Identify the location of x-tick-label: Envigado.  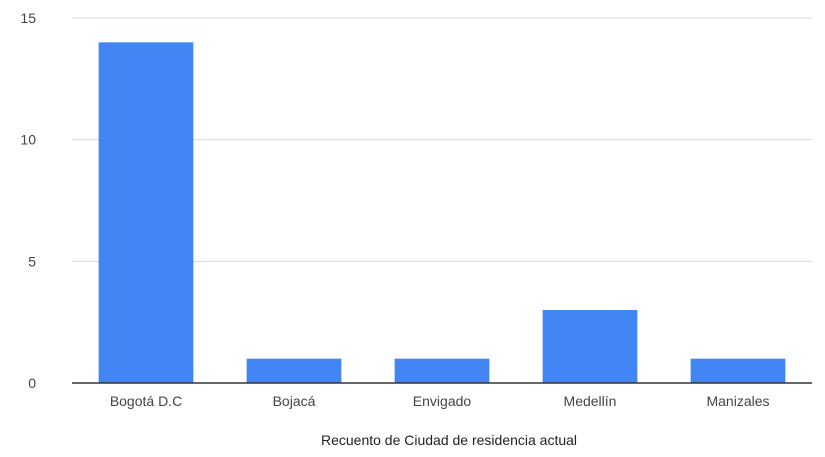
(442, 401).